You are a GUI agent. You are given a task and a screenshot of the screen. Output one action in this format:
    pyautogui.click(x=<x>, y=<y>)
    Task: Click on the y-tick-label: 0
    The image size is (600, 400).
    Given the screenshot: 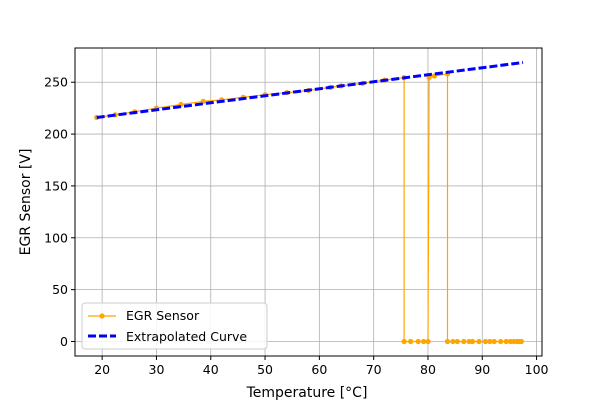 What is the action you would take?
    pyautogui.click(x=64, y=341)
    